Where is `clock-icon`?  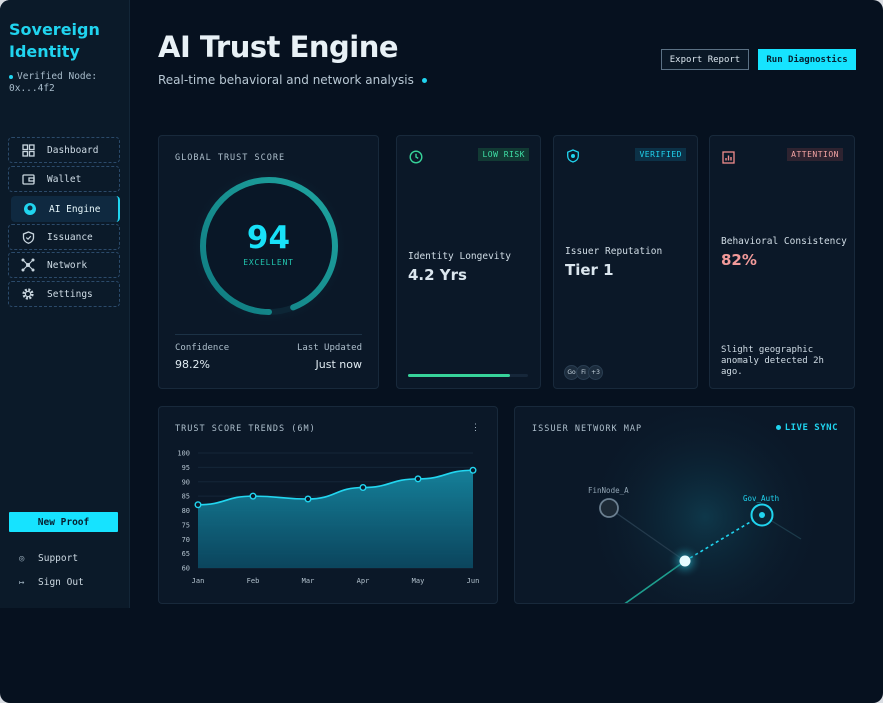 clock-icon is located at coordinates (416, 158).